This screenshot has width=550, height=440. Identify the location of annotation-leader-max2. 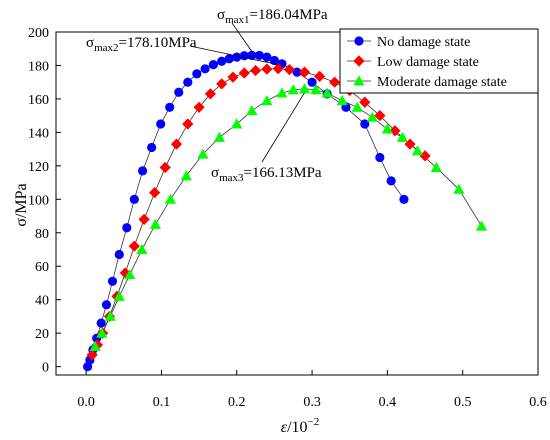
(234, 55).